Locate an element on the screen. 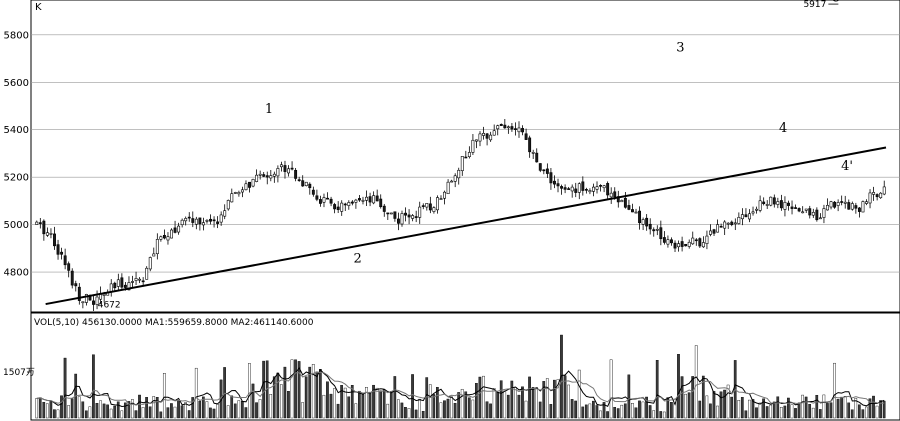  low-point-label: 4672 is located at coordinates (109, 305).